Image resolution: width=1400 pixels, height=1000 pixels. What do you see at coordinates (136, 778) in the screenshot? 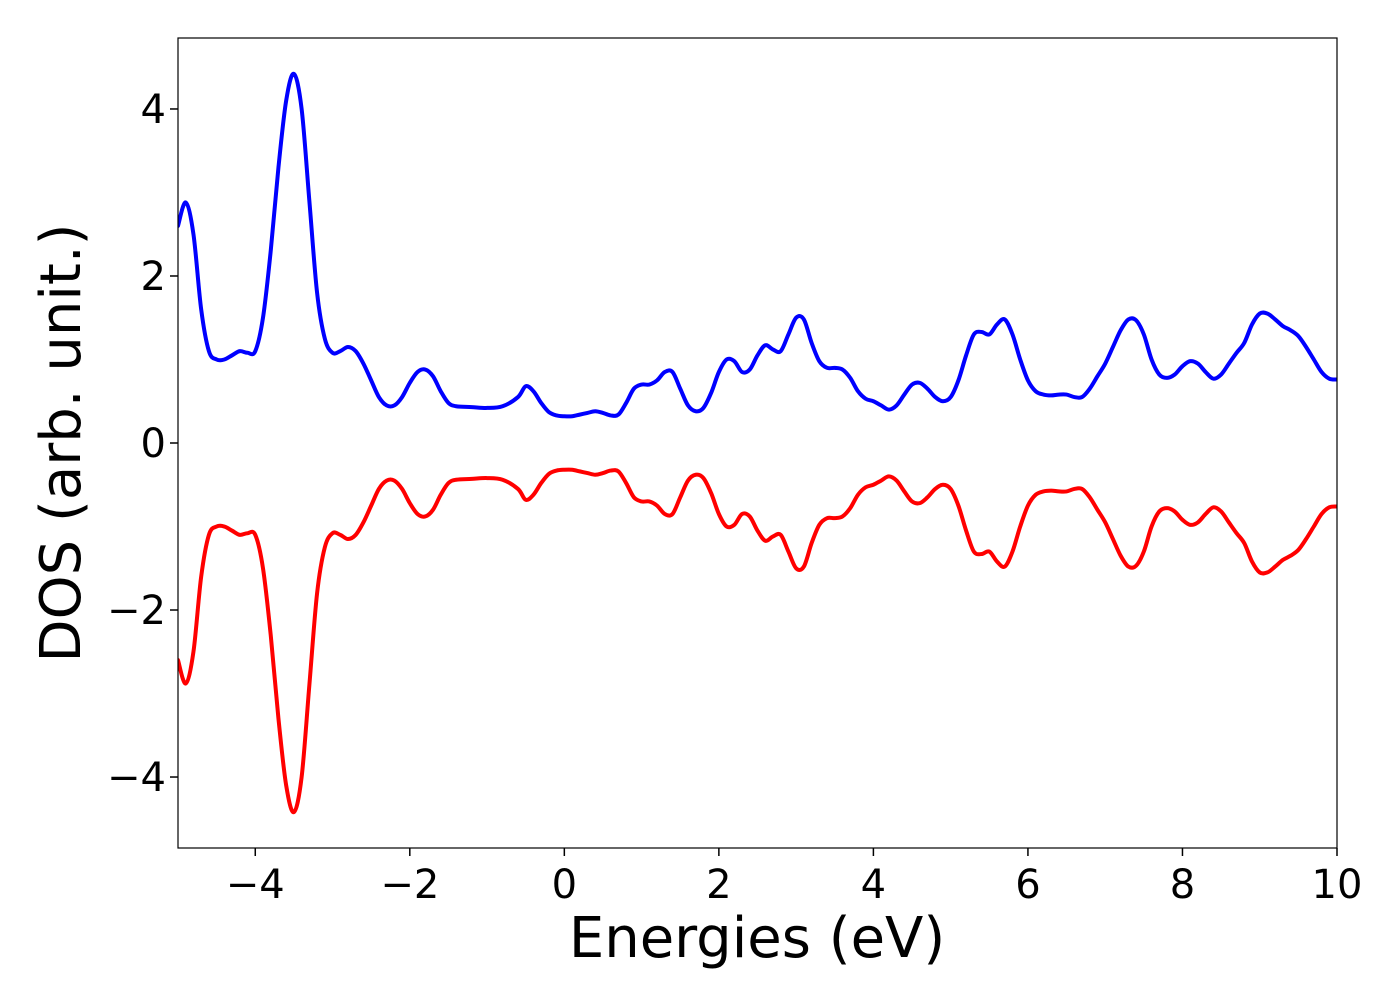
I see `y-tick-label: −4` at bounding box center [136, 778].